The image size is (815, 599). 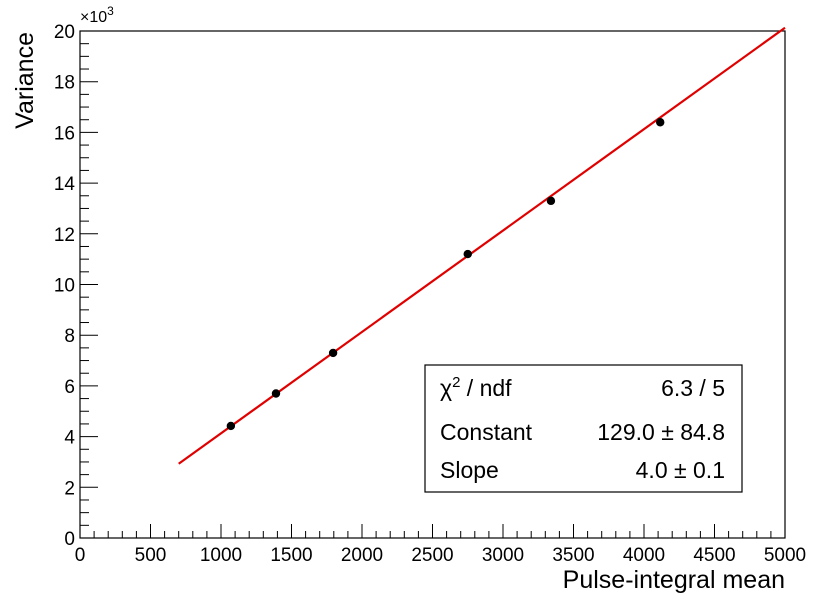 What do you see at coordinates (69, 488) in the screenshot?
I see `y-tick-label: 2` at bounding box center [69, 488].